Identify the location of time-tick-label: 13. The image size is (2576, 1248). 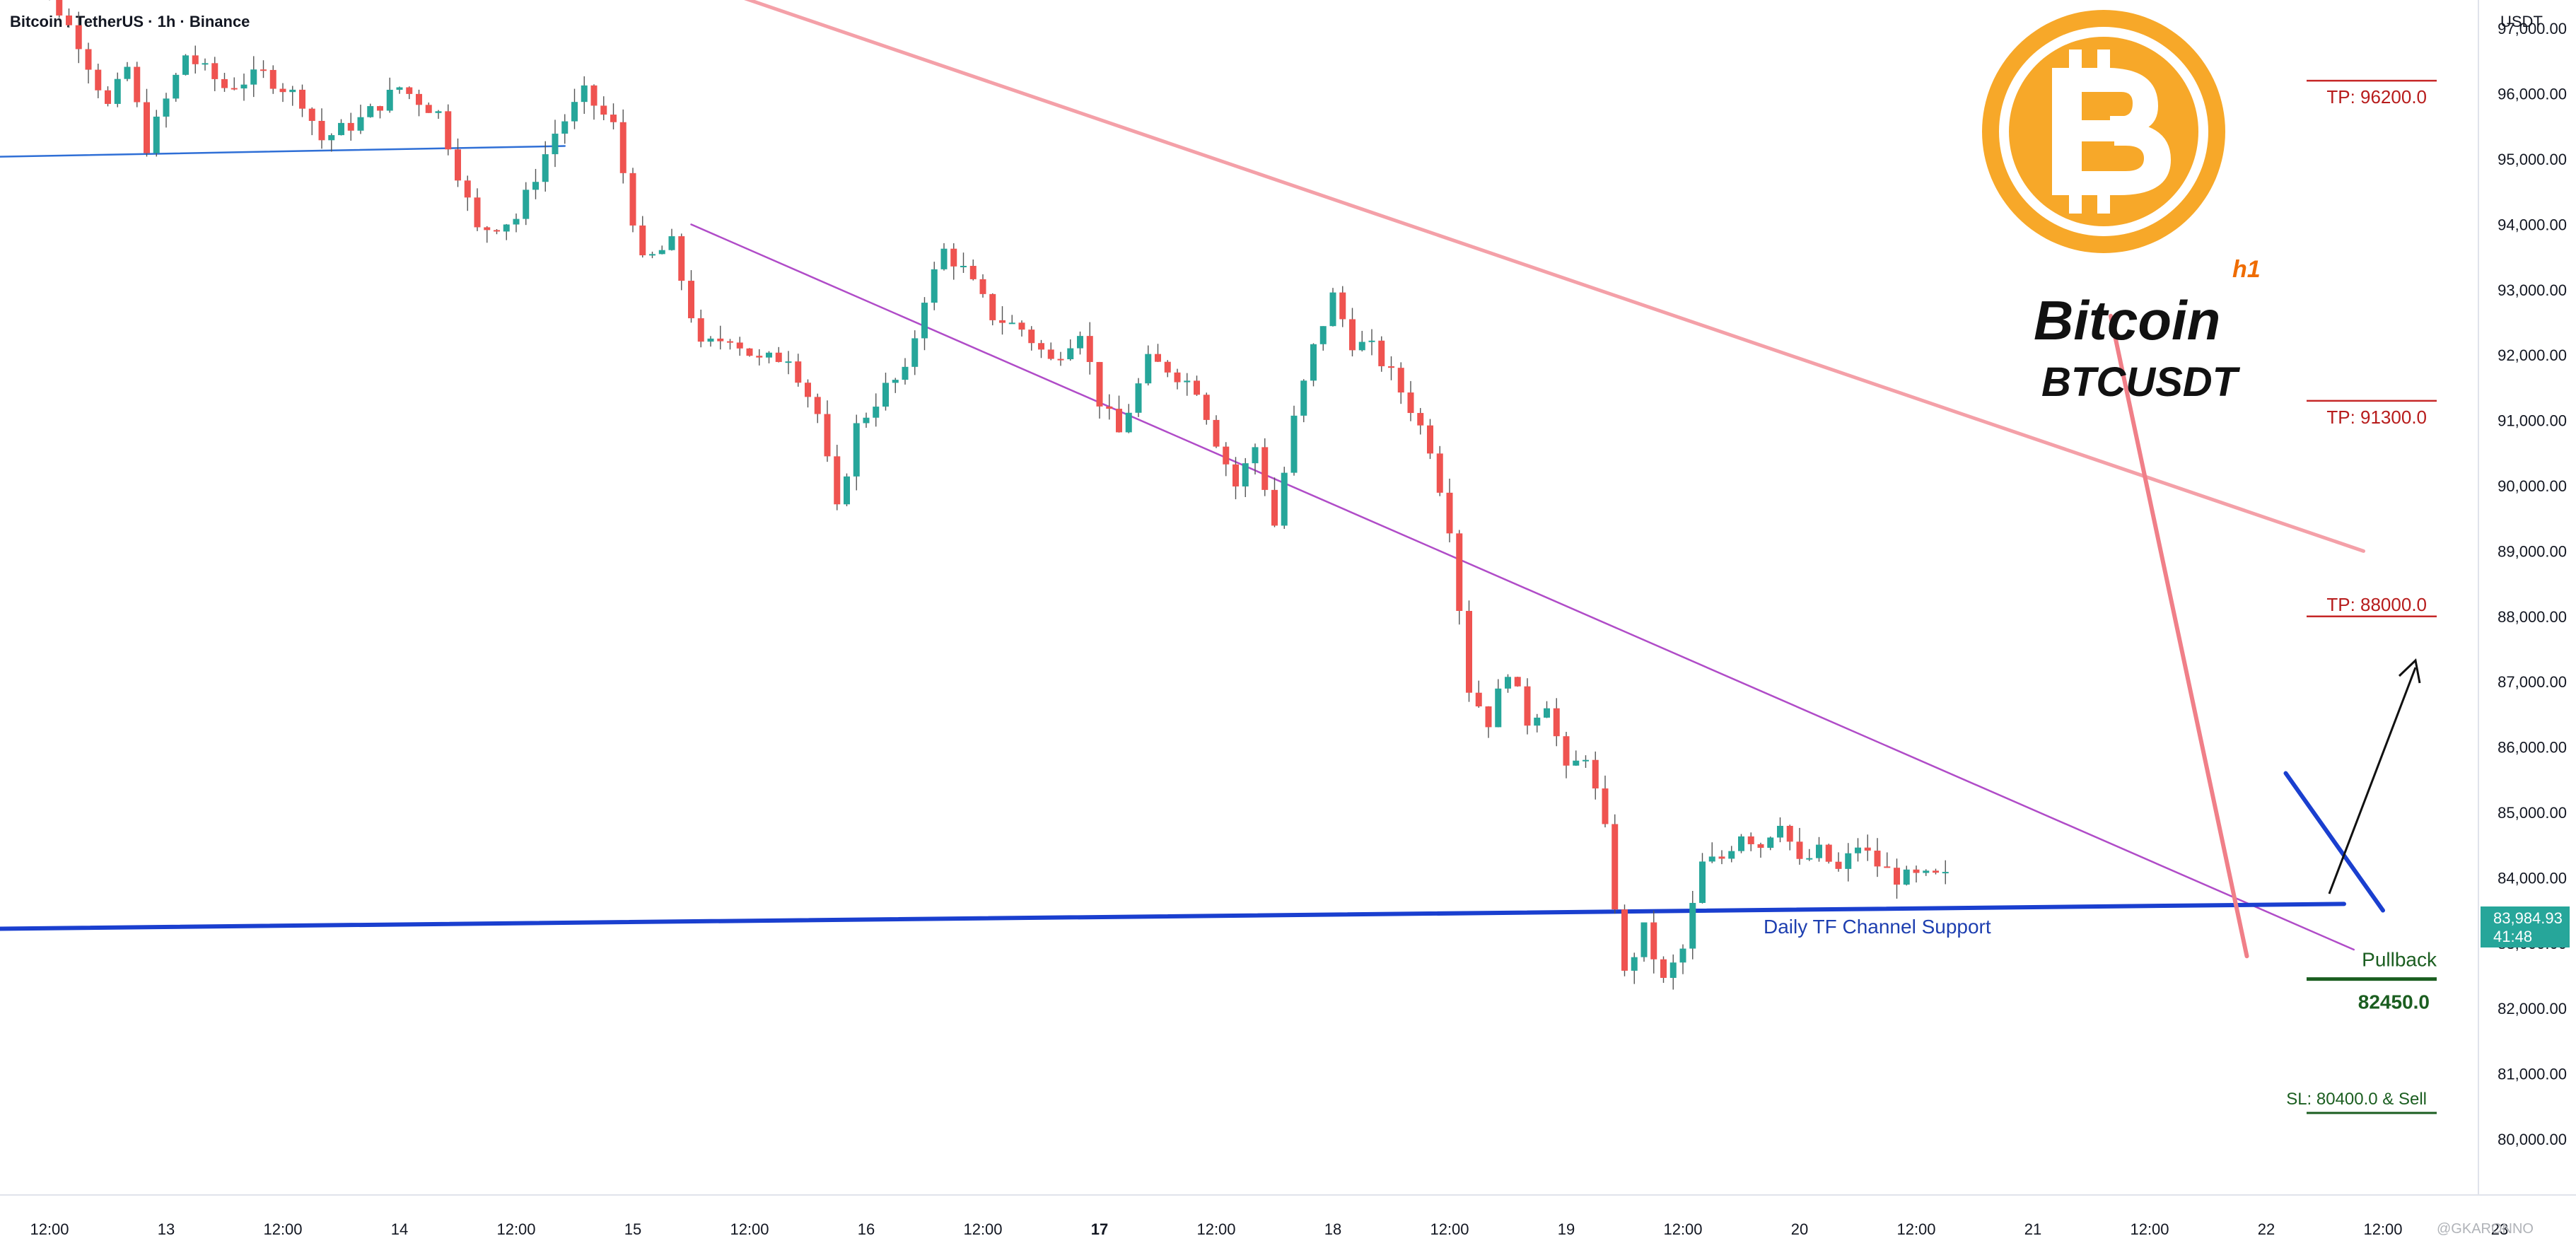
(166, 1229).